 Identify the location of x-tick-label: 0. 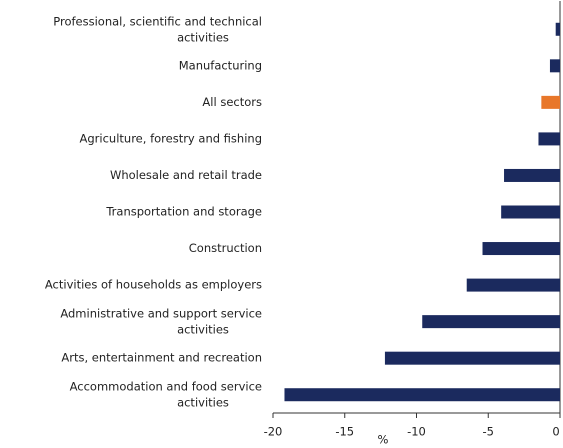
(555, 432).